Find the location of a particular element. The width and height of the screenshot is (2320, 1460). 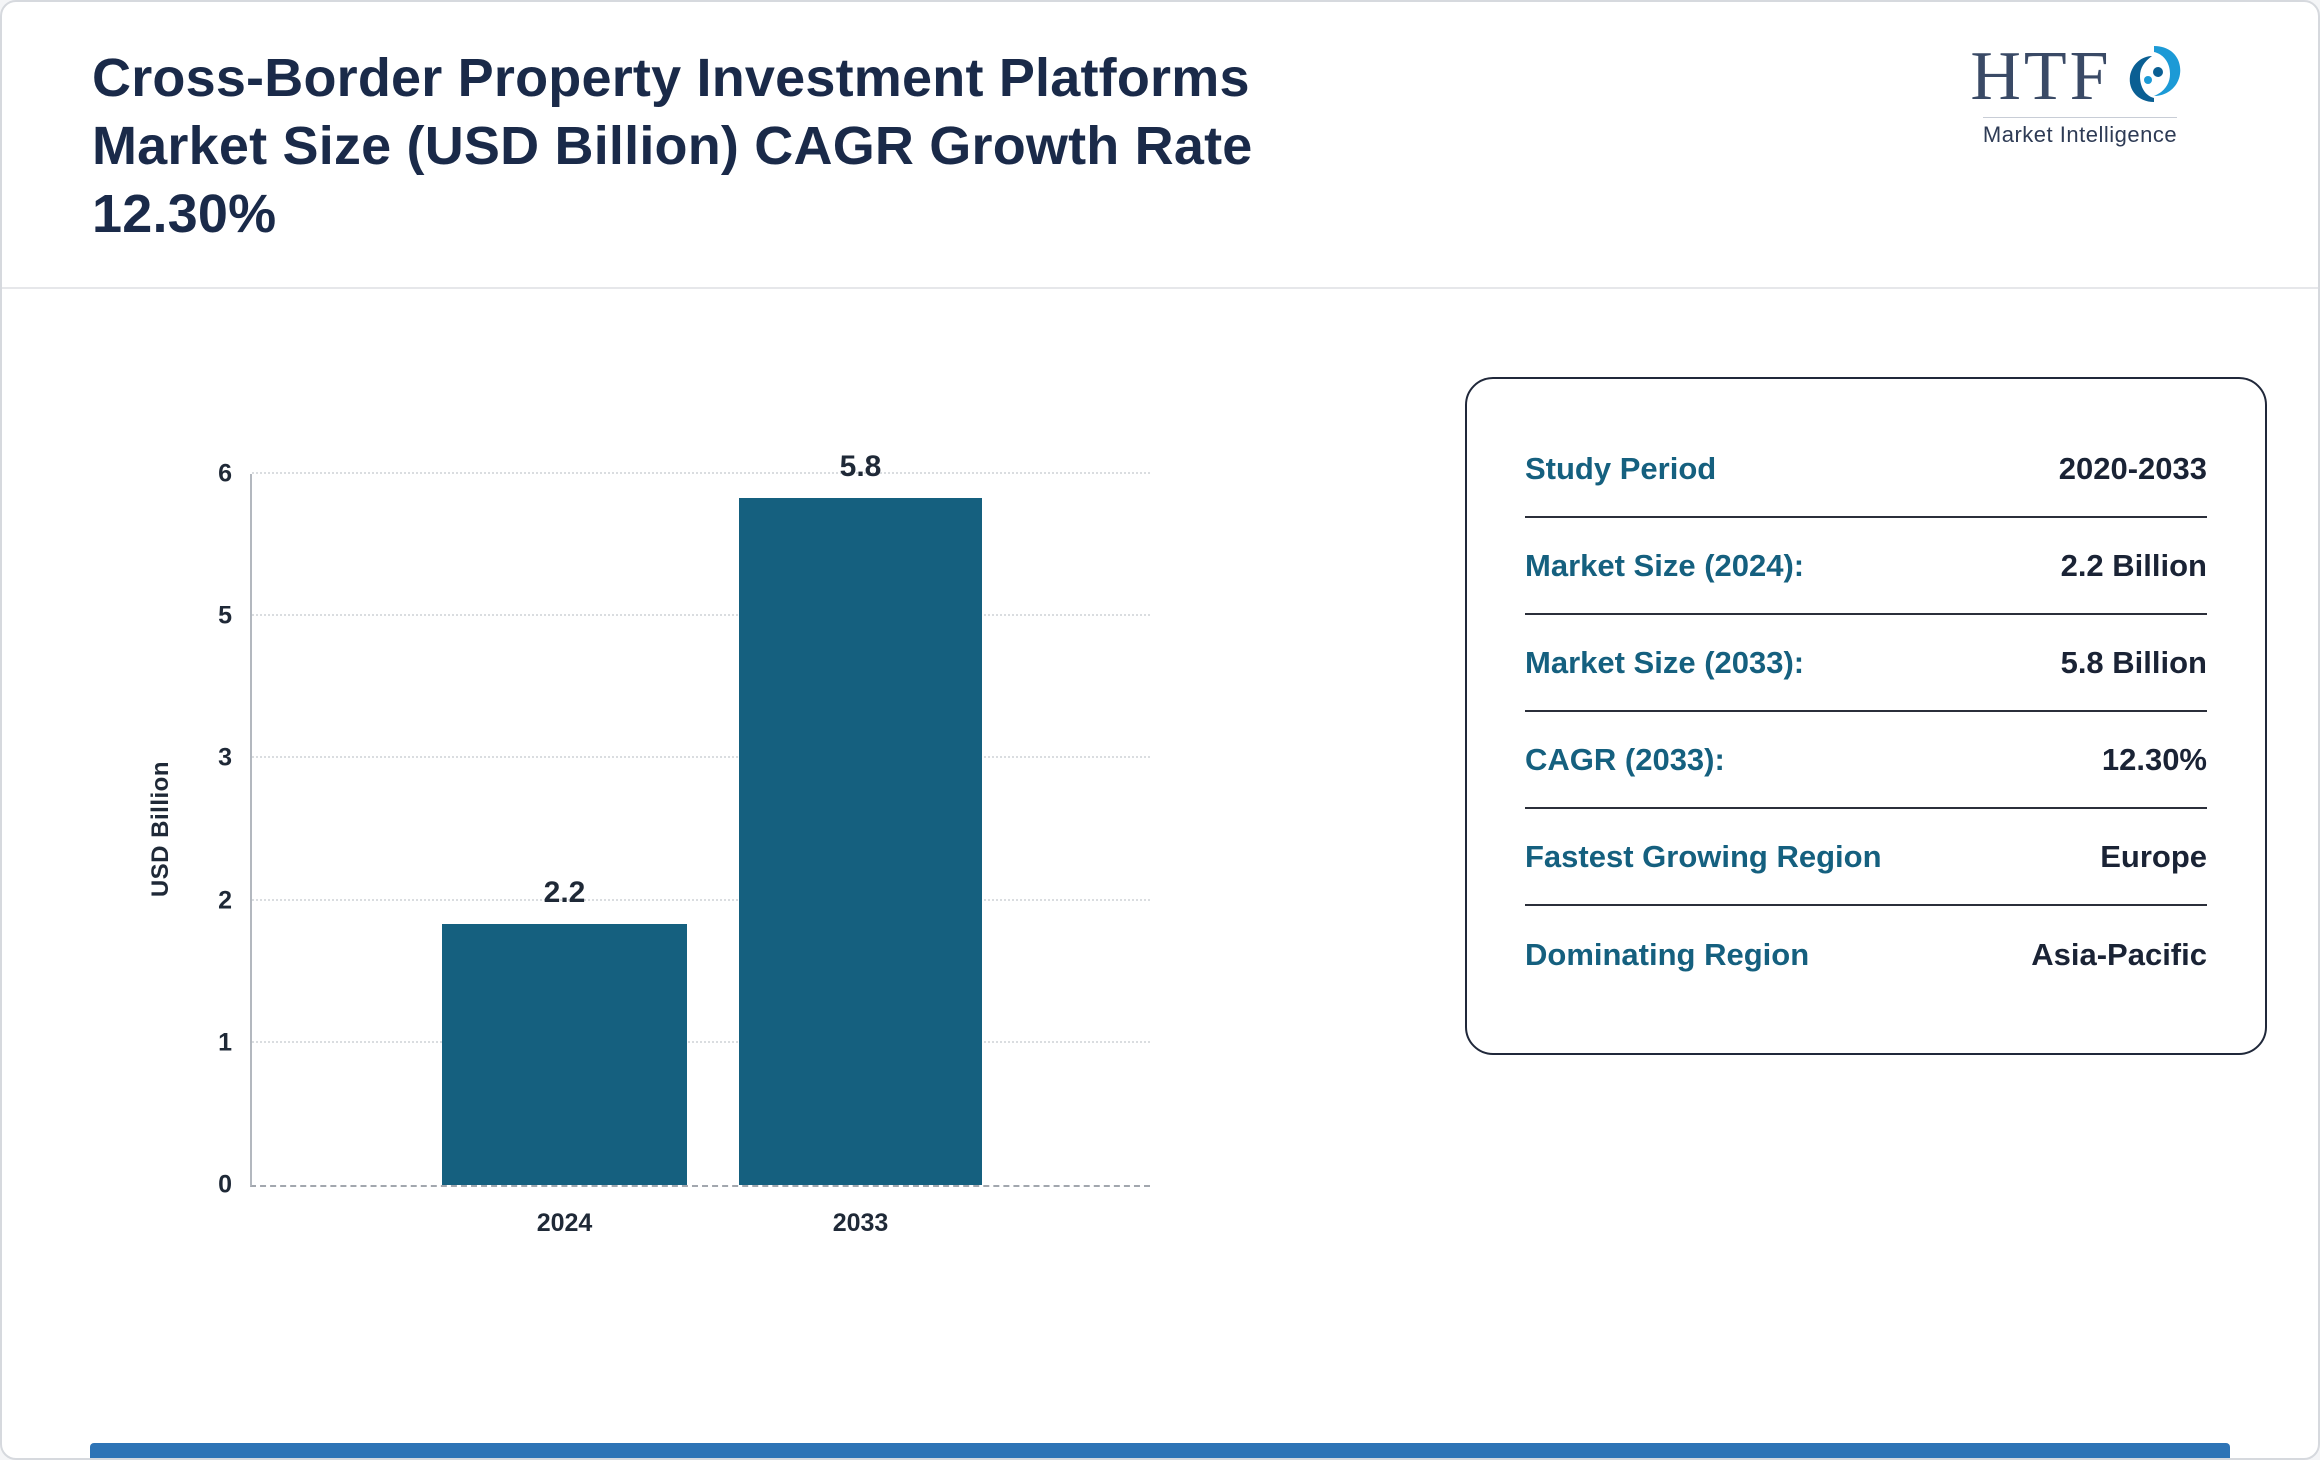

row-label: Market Size (2024): is located at coordinates (1665, 565).